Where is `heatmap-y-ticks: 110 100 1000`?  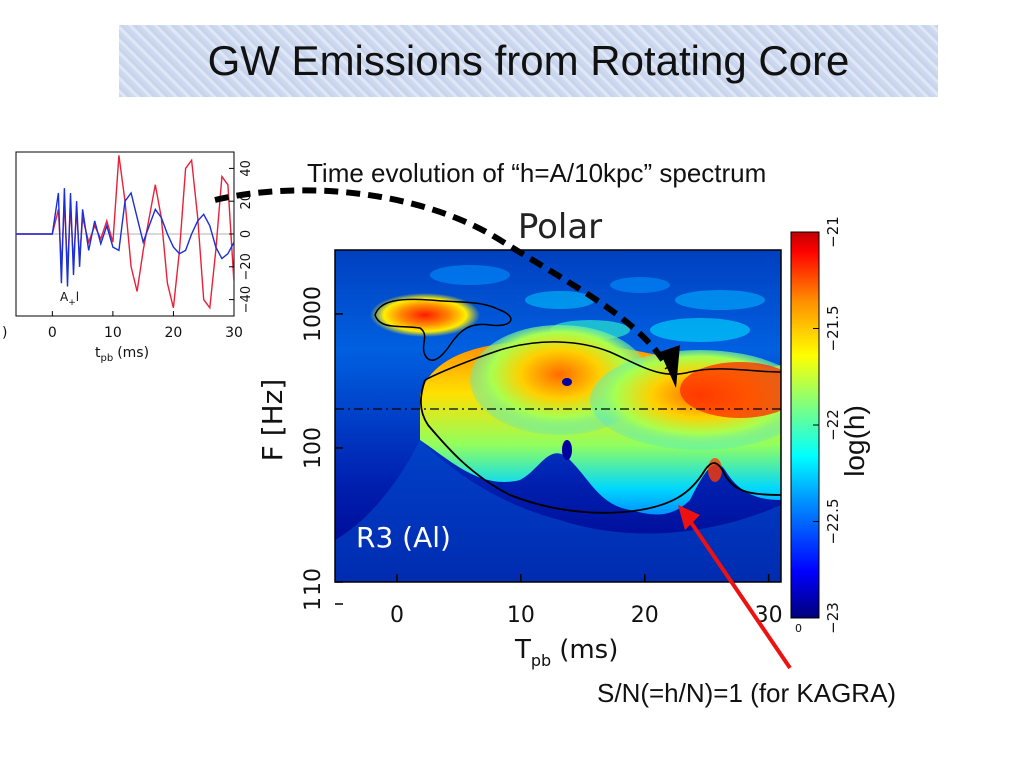
heatmap-y-ticks: 110 100 1000 is located at coordinates (322, 448).